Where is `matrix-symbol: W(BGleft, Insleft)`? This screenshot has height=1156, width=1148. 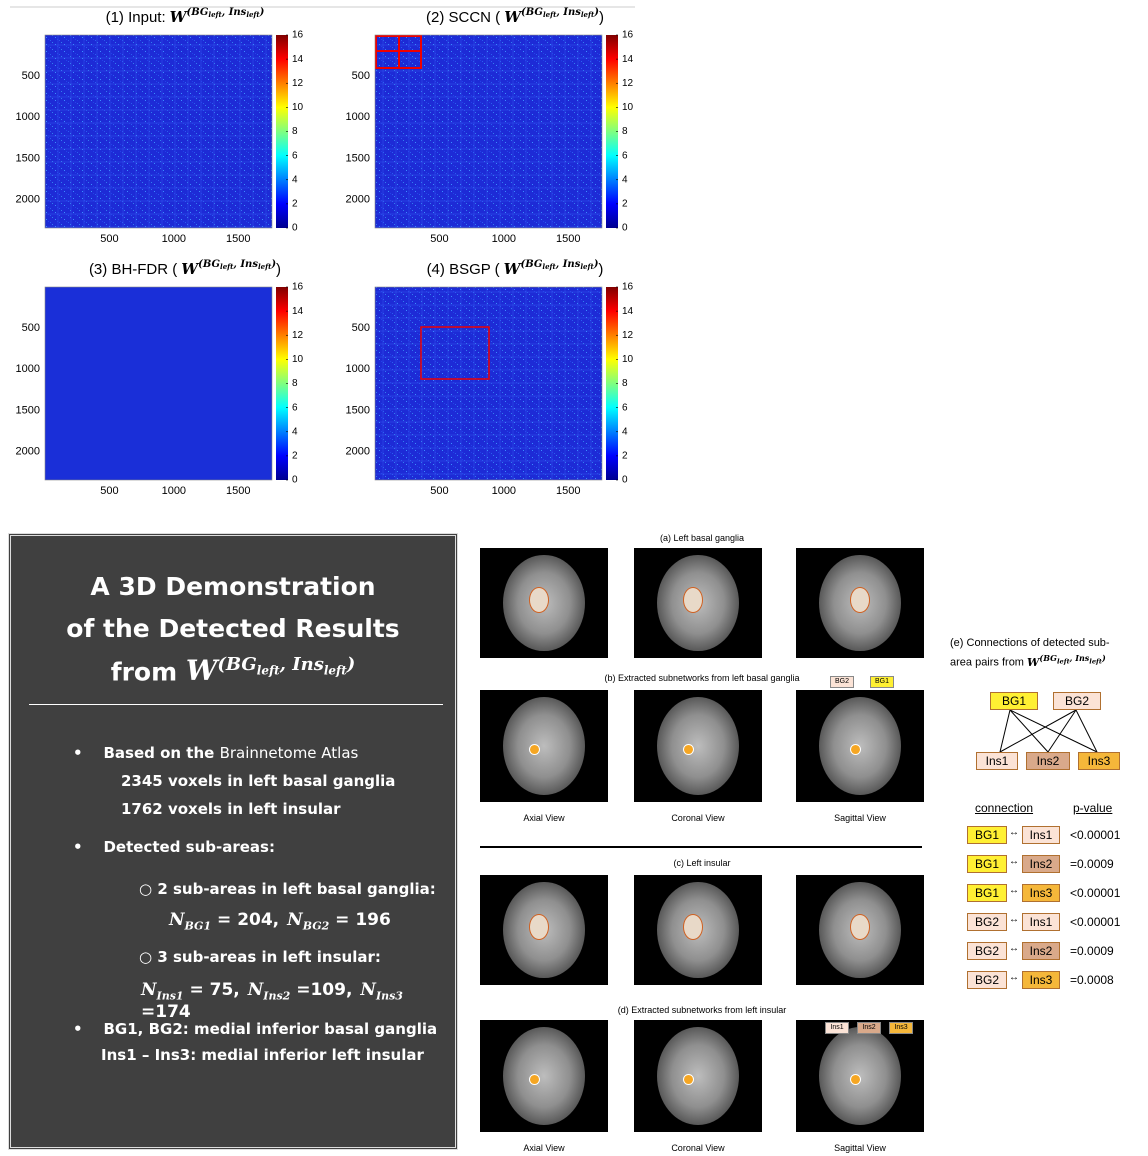 matrix-symbol: W(BGleft, Insleft) is located at coordinates (551, 269).